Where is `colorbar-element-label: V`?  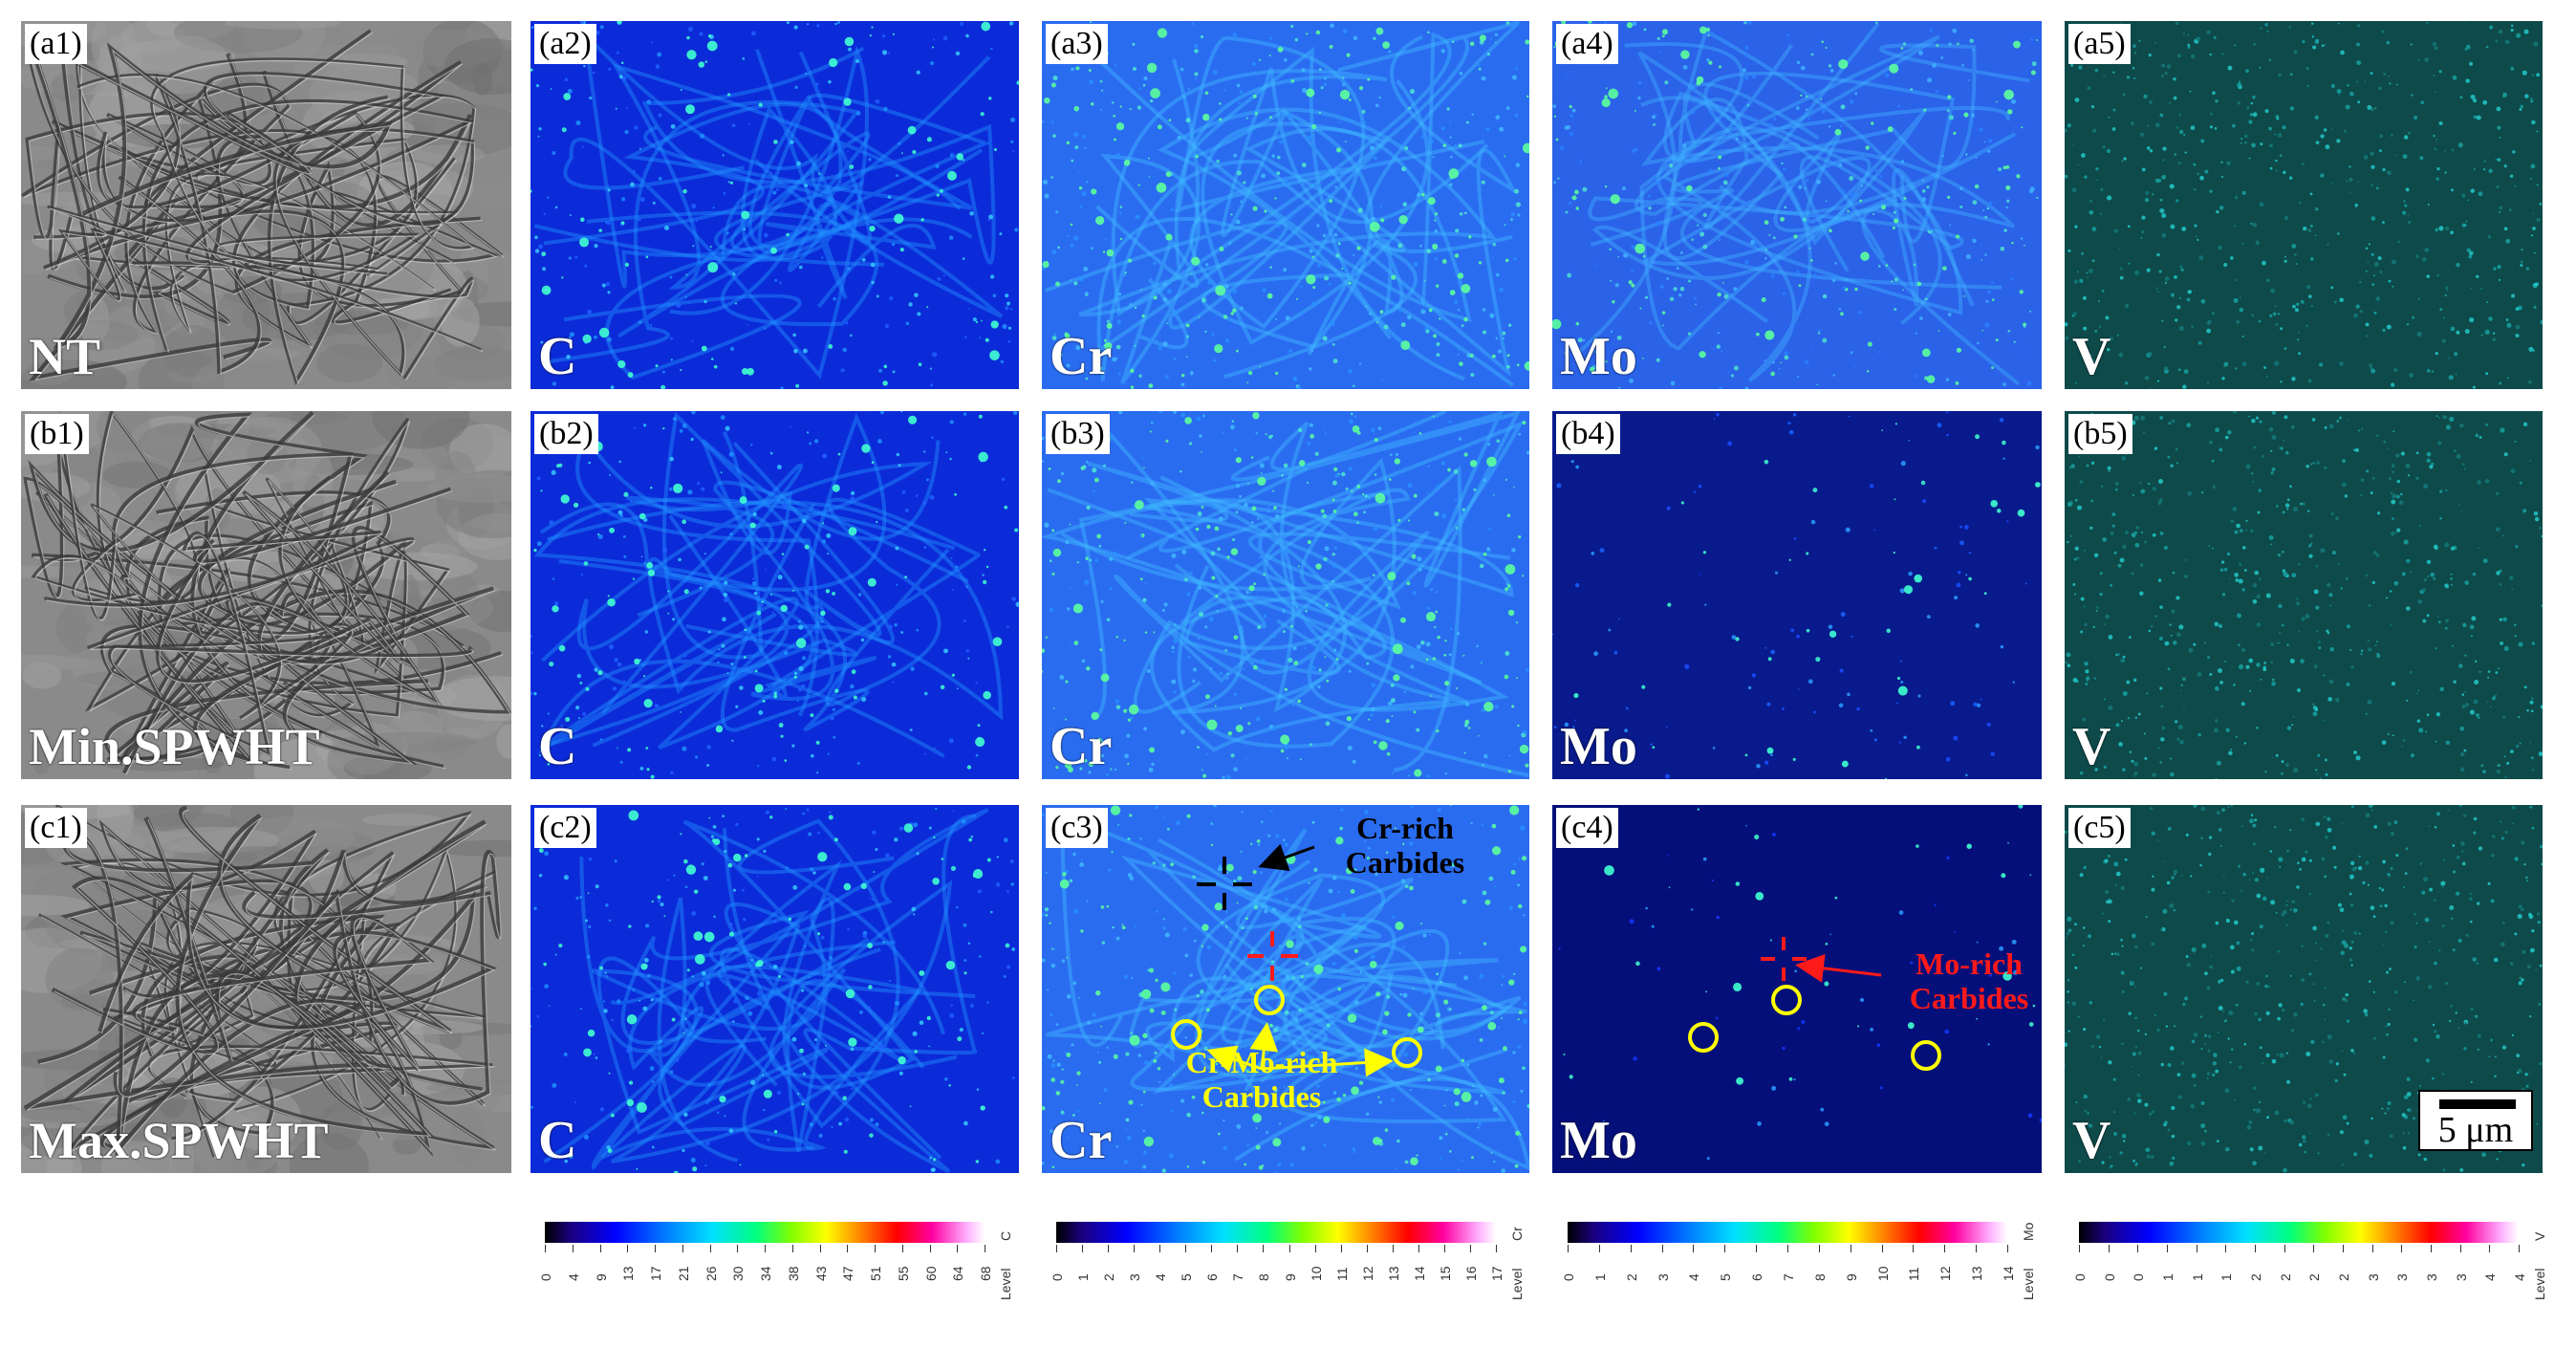 colorbar-element-label: V is located at coordinates (2540, 1236).